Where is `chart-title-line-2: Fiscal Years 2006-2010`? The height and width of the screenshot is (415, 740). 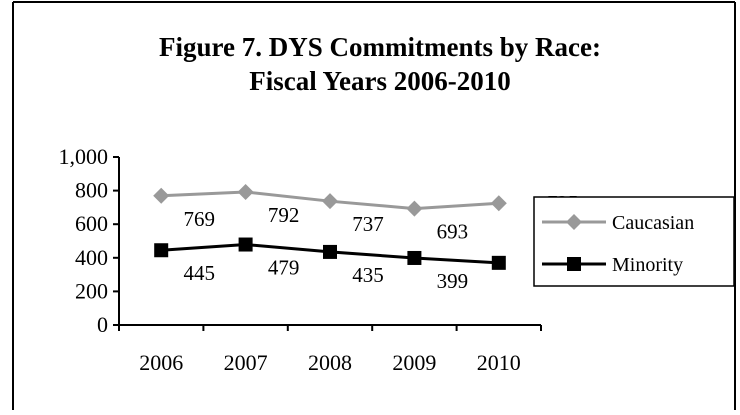
chart-title-line-2: Fiscal Years 2006-2010 is located at coordinates (379, 81).